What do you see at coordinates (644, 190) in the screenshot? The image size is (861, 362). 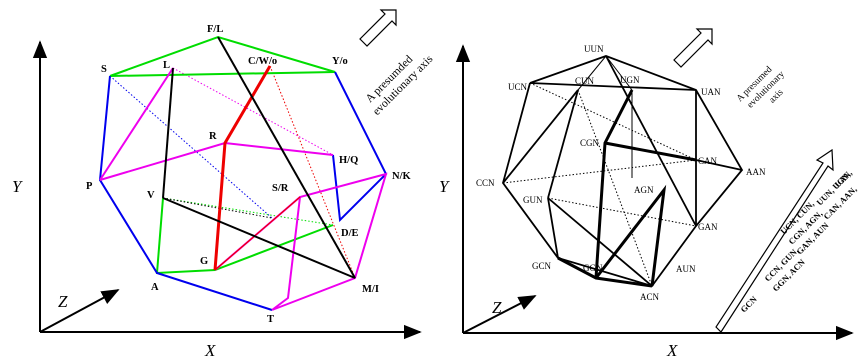 I see `vertex-label-agn: AGN` at bounding box center [644, 190].